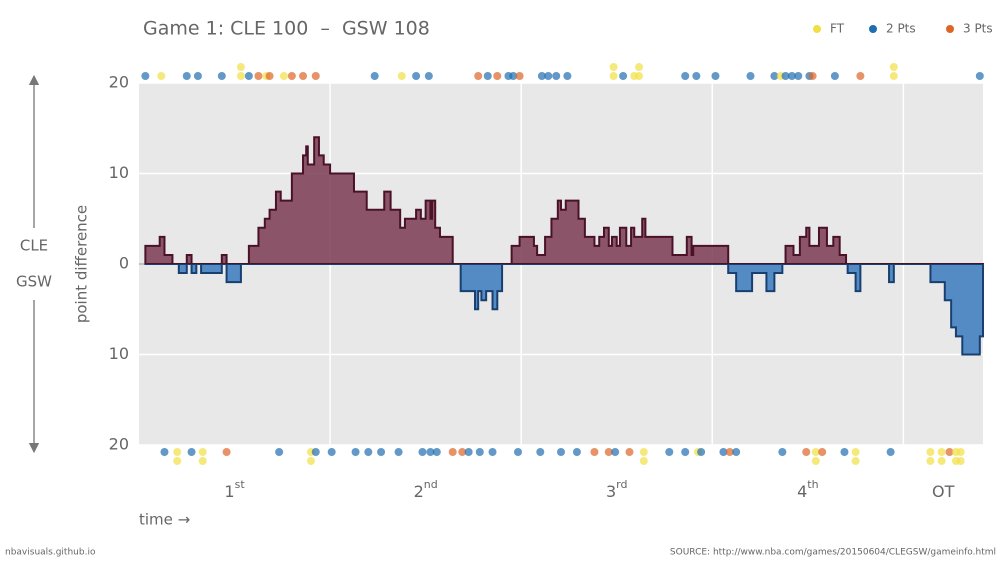 The image size is (1000, 562). I want to click on period-number: 2, so click(419, 491).